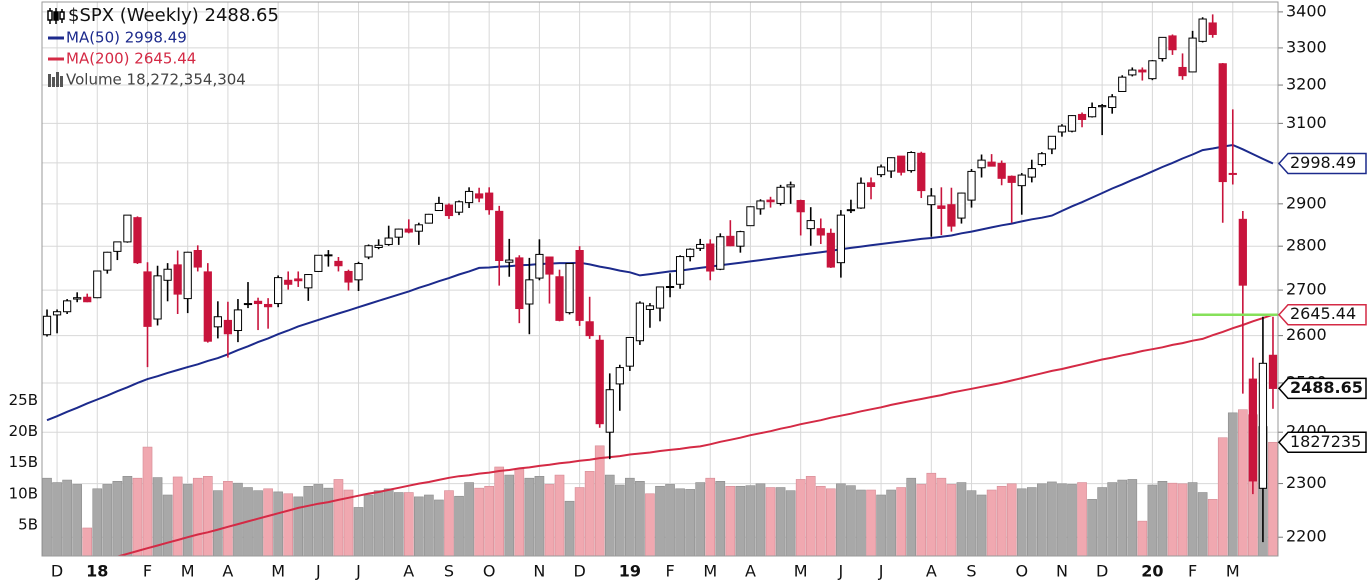  I want to click on legend-label: MA(50) 2998.49, so click(126, 38).